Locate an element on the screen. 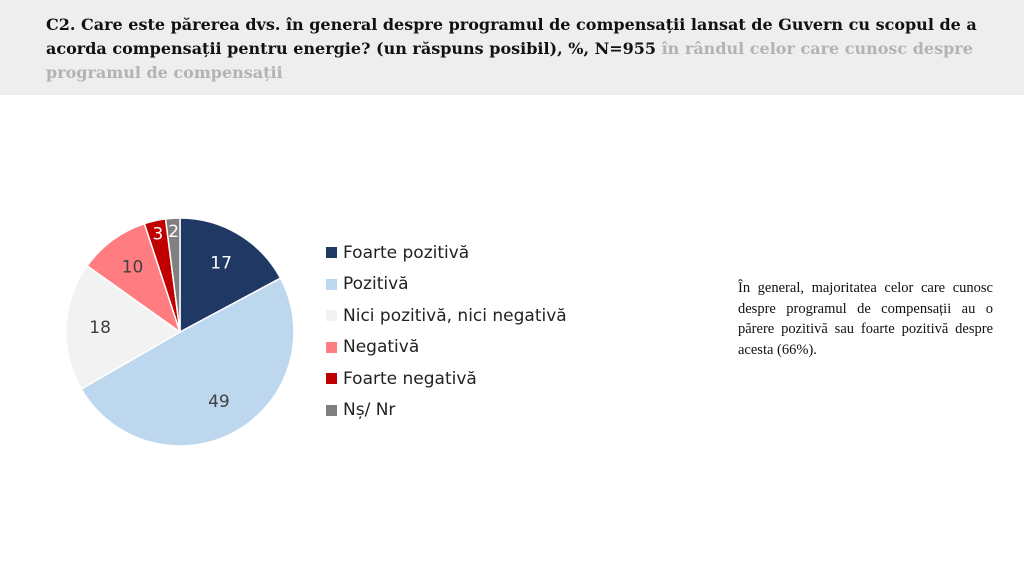 The width and height of the screenshot is (1024, 582). legend-label: Nici pozitivă, nici negativă is located at coordinates (455, 315).